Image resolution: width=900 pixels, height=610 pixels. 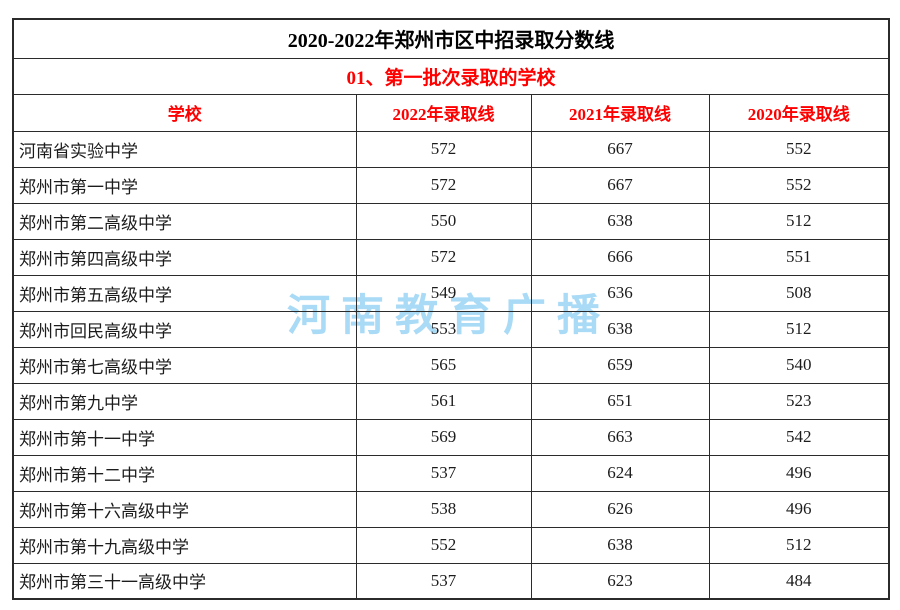 I want to click on table-row: 河南省实验中学 572 667 552, so click(x=451, y=149).